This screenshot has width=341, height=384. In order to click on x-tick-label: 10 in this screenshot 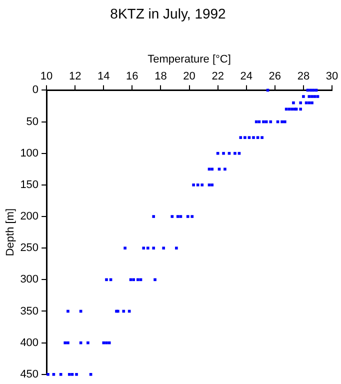, I will do `click(46, 76)`.